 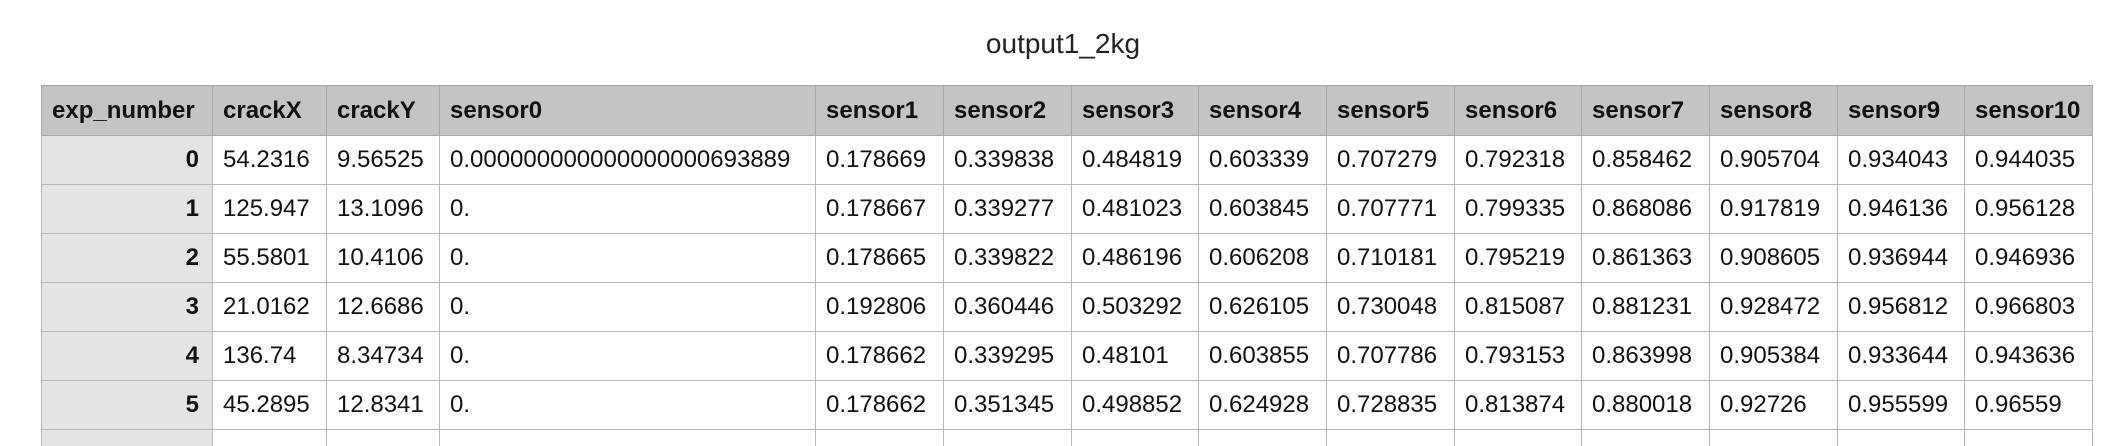 I want to click on column-header-sensor1: sensor1, so click(x=879, y=110).